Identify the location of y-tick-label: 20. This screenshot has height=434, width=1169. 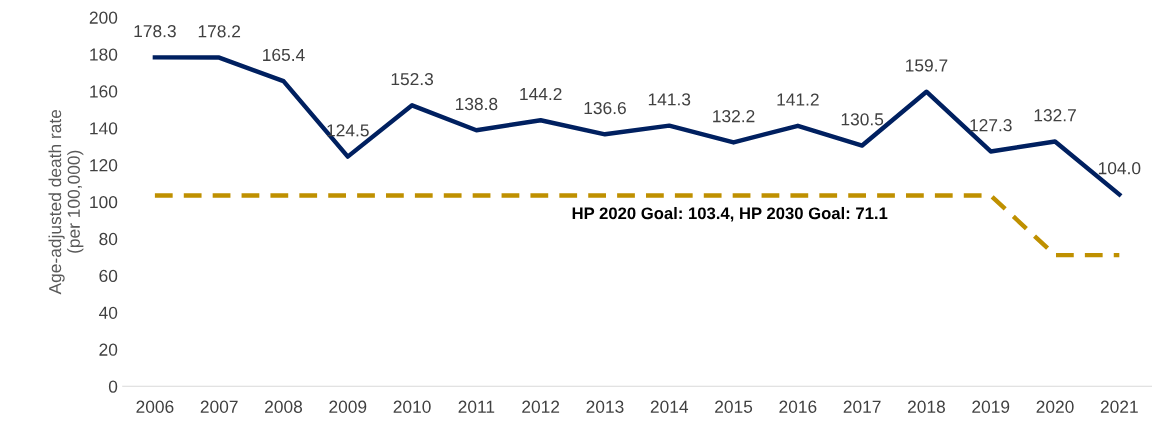
(108, 349).